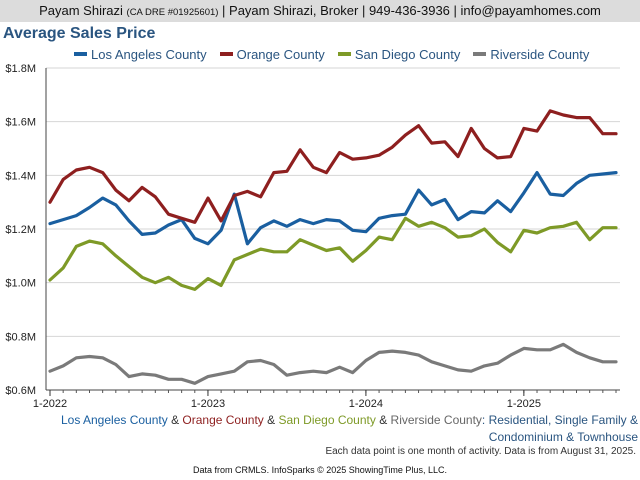 The width and height of the screenshot is (640, 480). What do you see at coordinates (333, 363) in the screenshot?
I see `series-line-riverside: Riverside County` at bounding box center [333, 363].